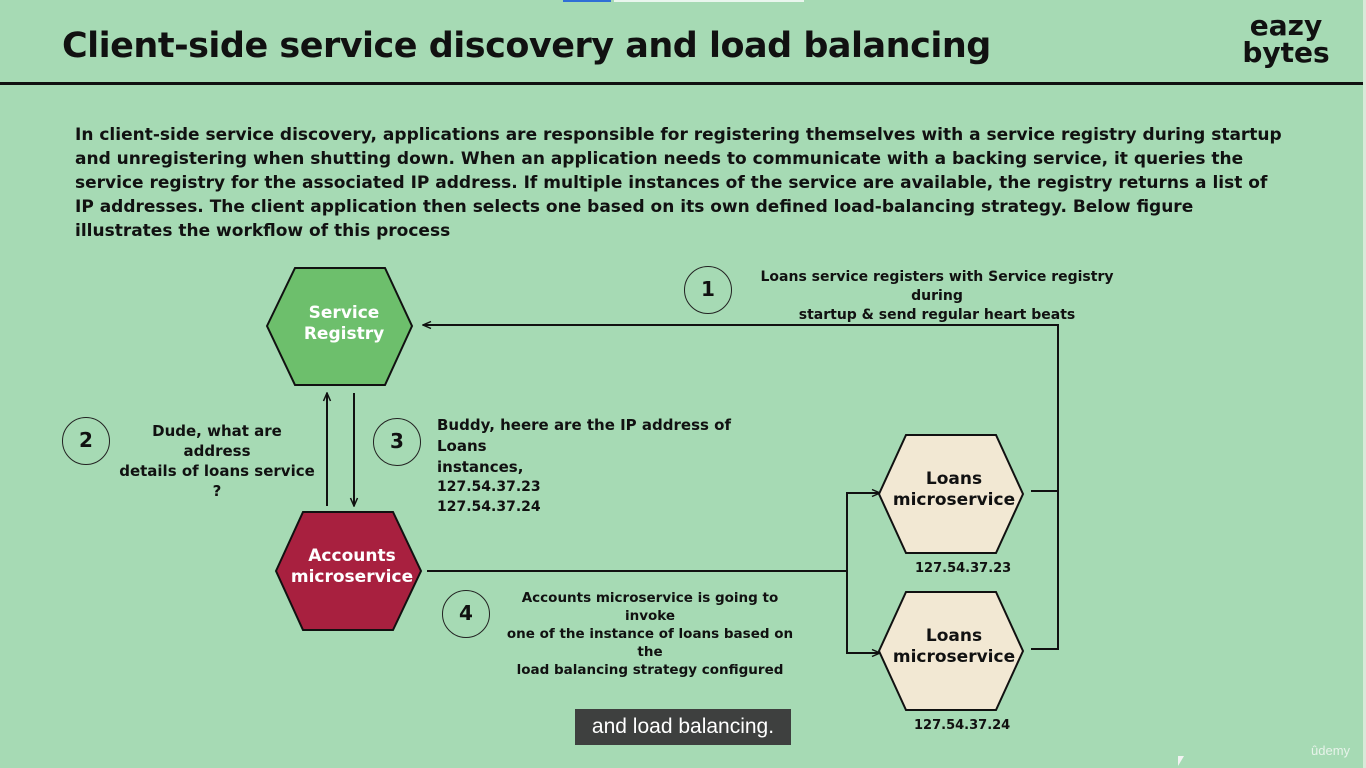 This screenshot has width=1366, height=768. Describe the element at coordinates (954, 657) in the screenshot. I see `loans-2-line2: microservice` at that location.